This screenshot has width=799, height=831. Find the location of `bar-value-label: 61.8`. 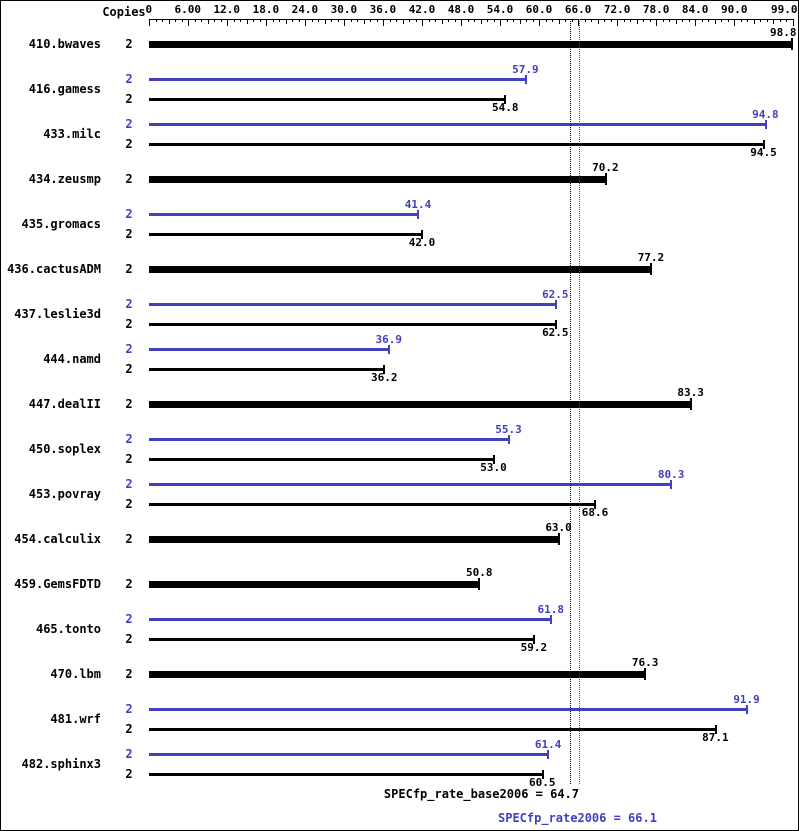

bar-value-label: 61.8 is located at coordinates (551, 609).